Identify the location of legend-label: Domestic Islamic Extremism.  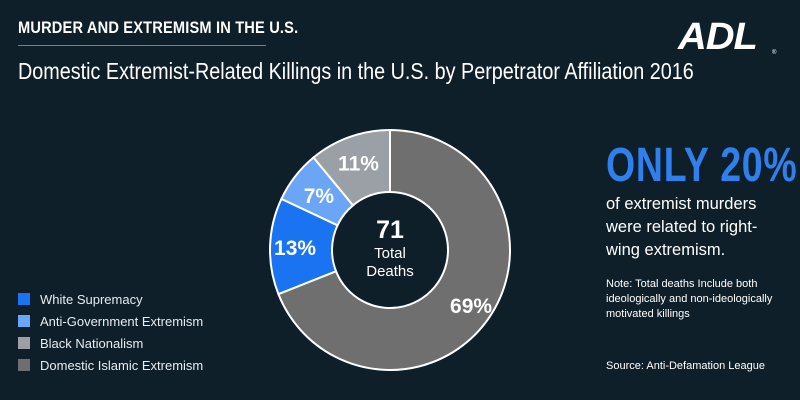
(122, 365).